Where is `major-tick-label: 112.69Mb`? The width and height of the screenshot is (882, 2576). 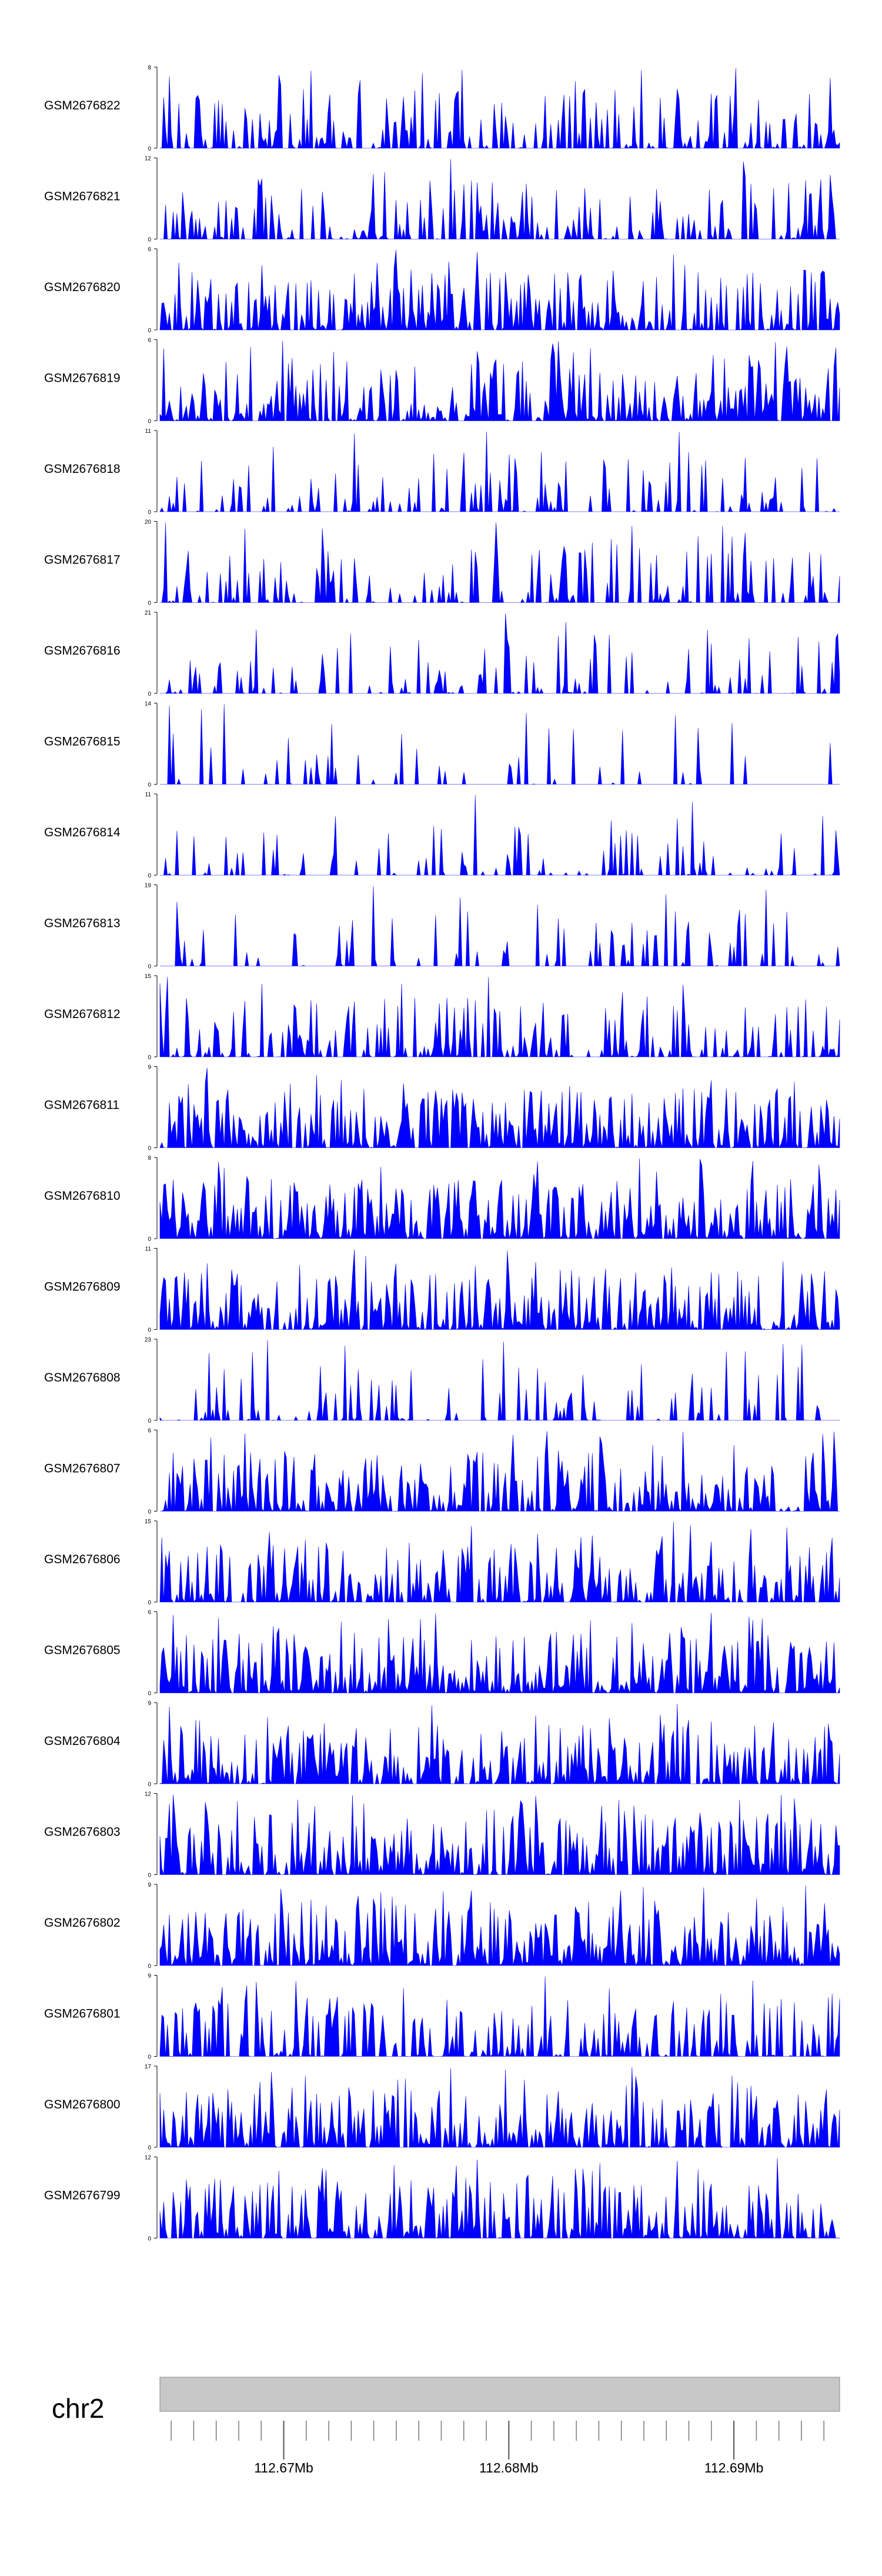
major-tick-label: 112.69Mb is located at coordinates (734, 2467).